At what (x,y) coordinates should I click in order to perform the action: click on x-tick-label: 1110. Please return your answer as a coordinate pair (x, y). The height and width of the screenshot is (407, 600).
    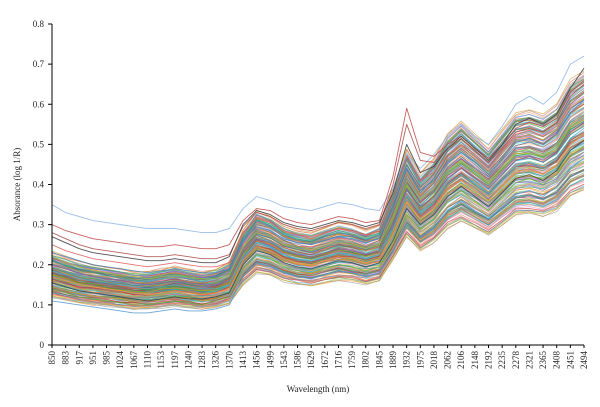
    Looking at the image, I should click on (147, 360).